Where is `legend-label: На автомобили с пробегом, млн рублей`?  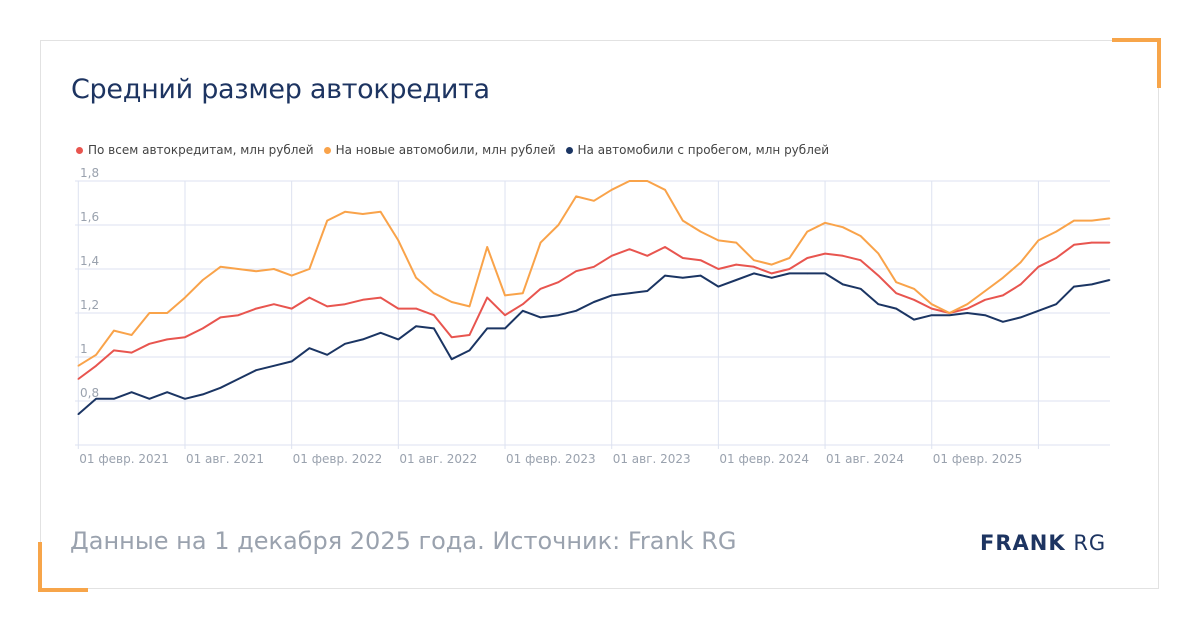
legend-label: На автомобили с пробегом, млн рублей is located at coordinates (703, 150).